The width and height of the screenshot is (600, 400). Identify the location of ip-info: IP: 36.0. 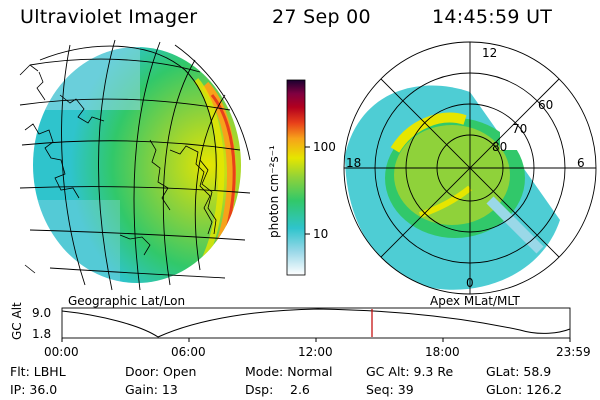
(34, 389).